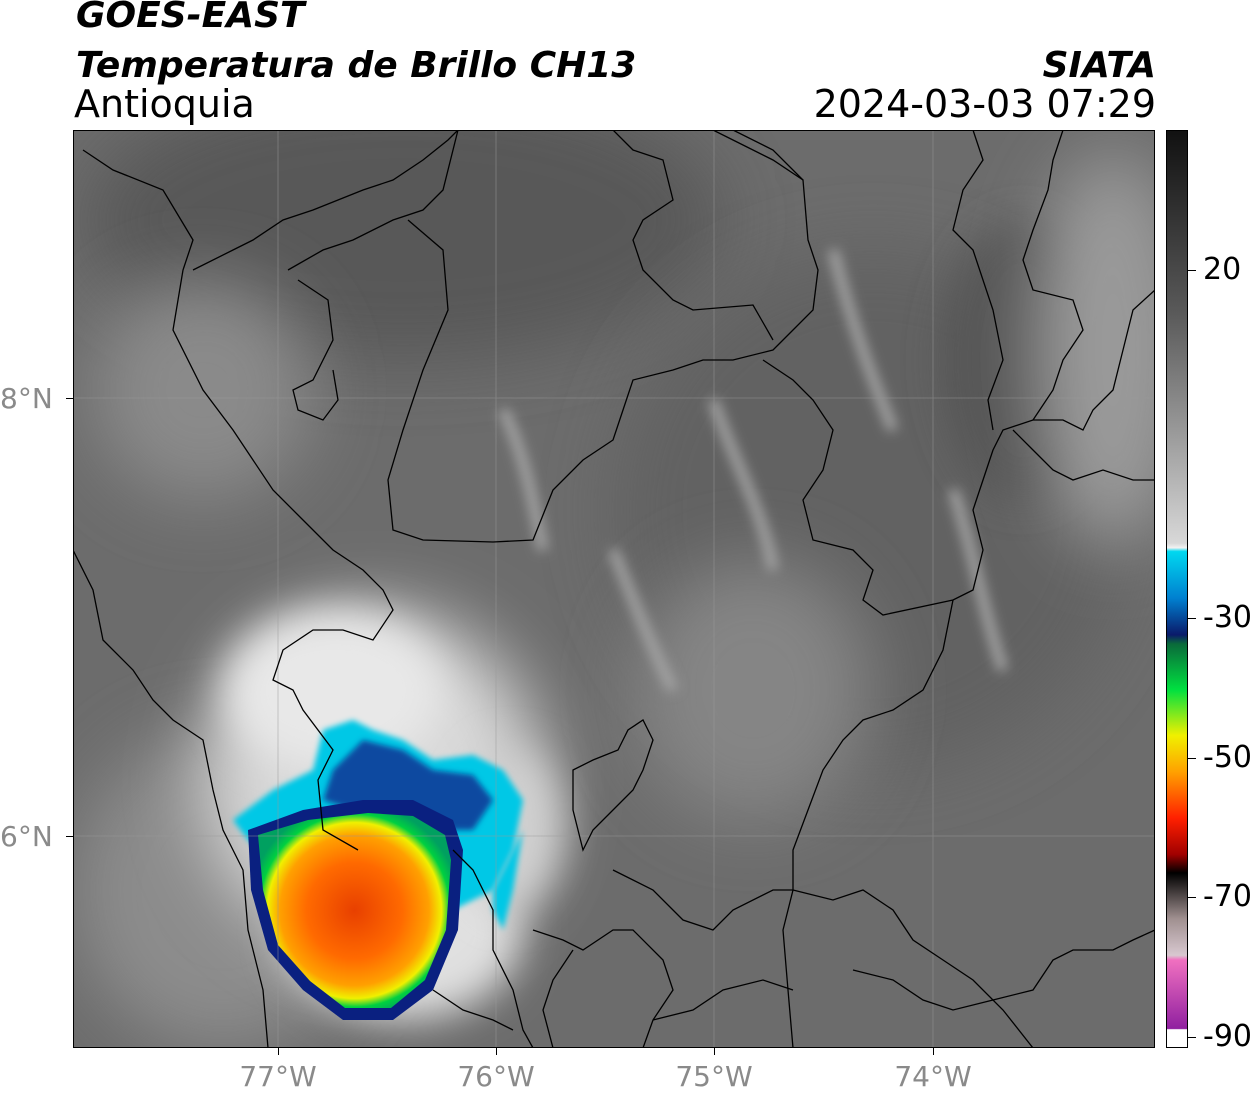 This screenshot has width=1252, height=1099. I want to click on colorbar, so click(1177, 589).